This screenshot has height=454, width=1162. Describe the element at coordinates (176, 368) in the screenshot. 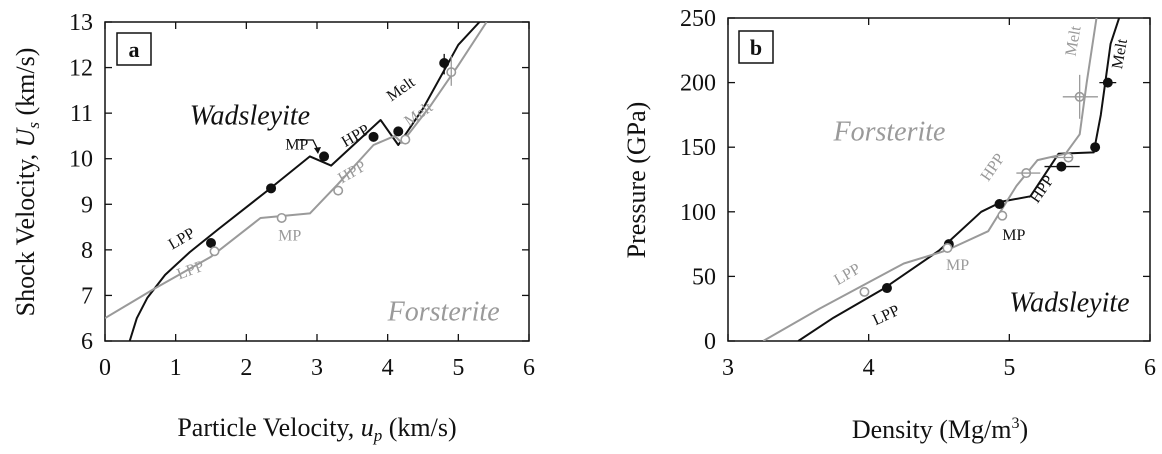

I see `x-tick-label: 1` at that location.